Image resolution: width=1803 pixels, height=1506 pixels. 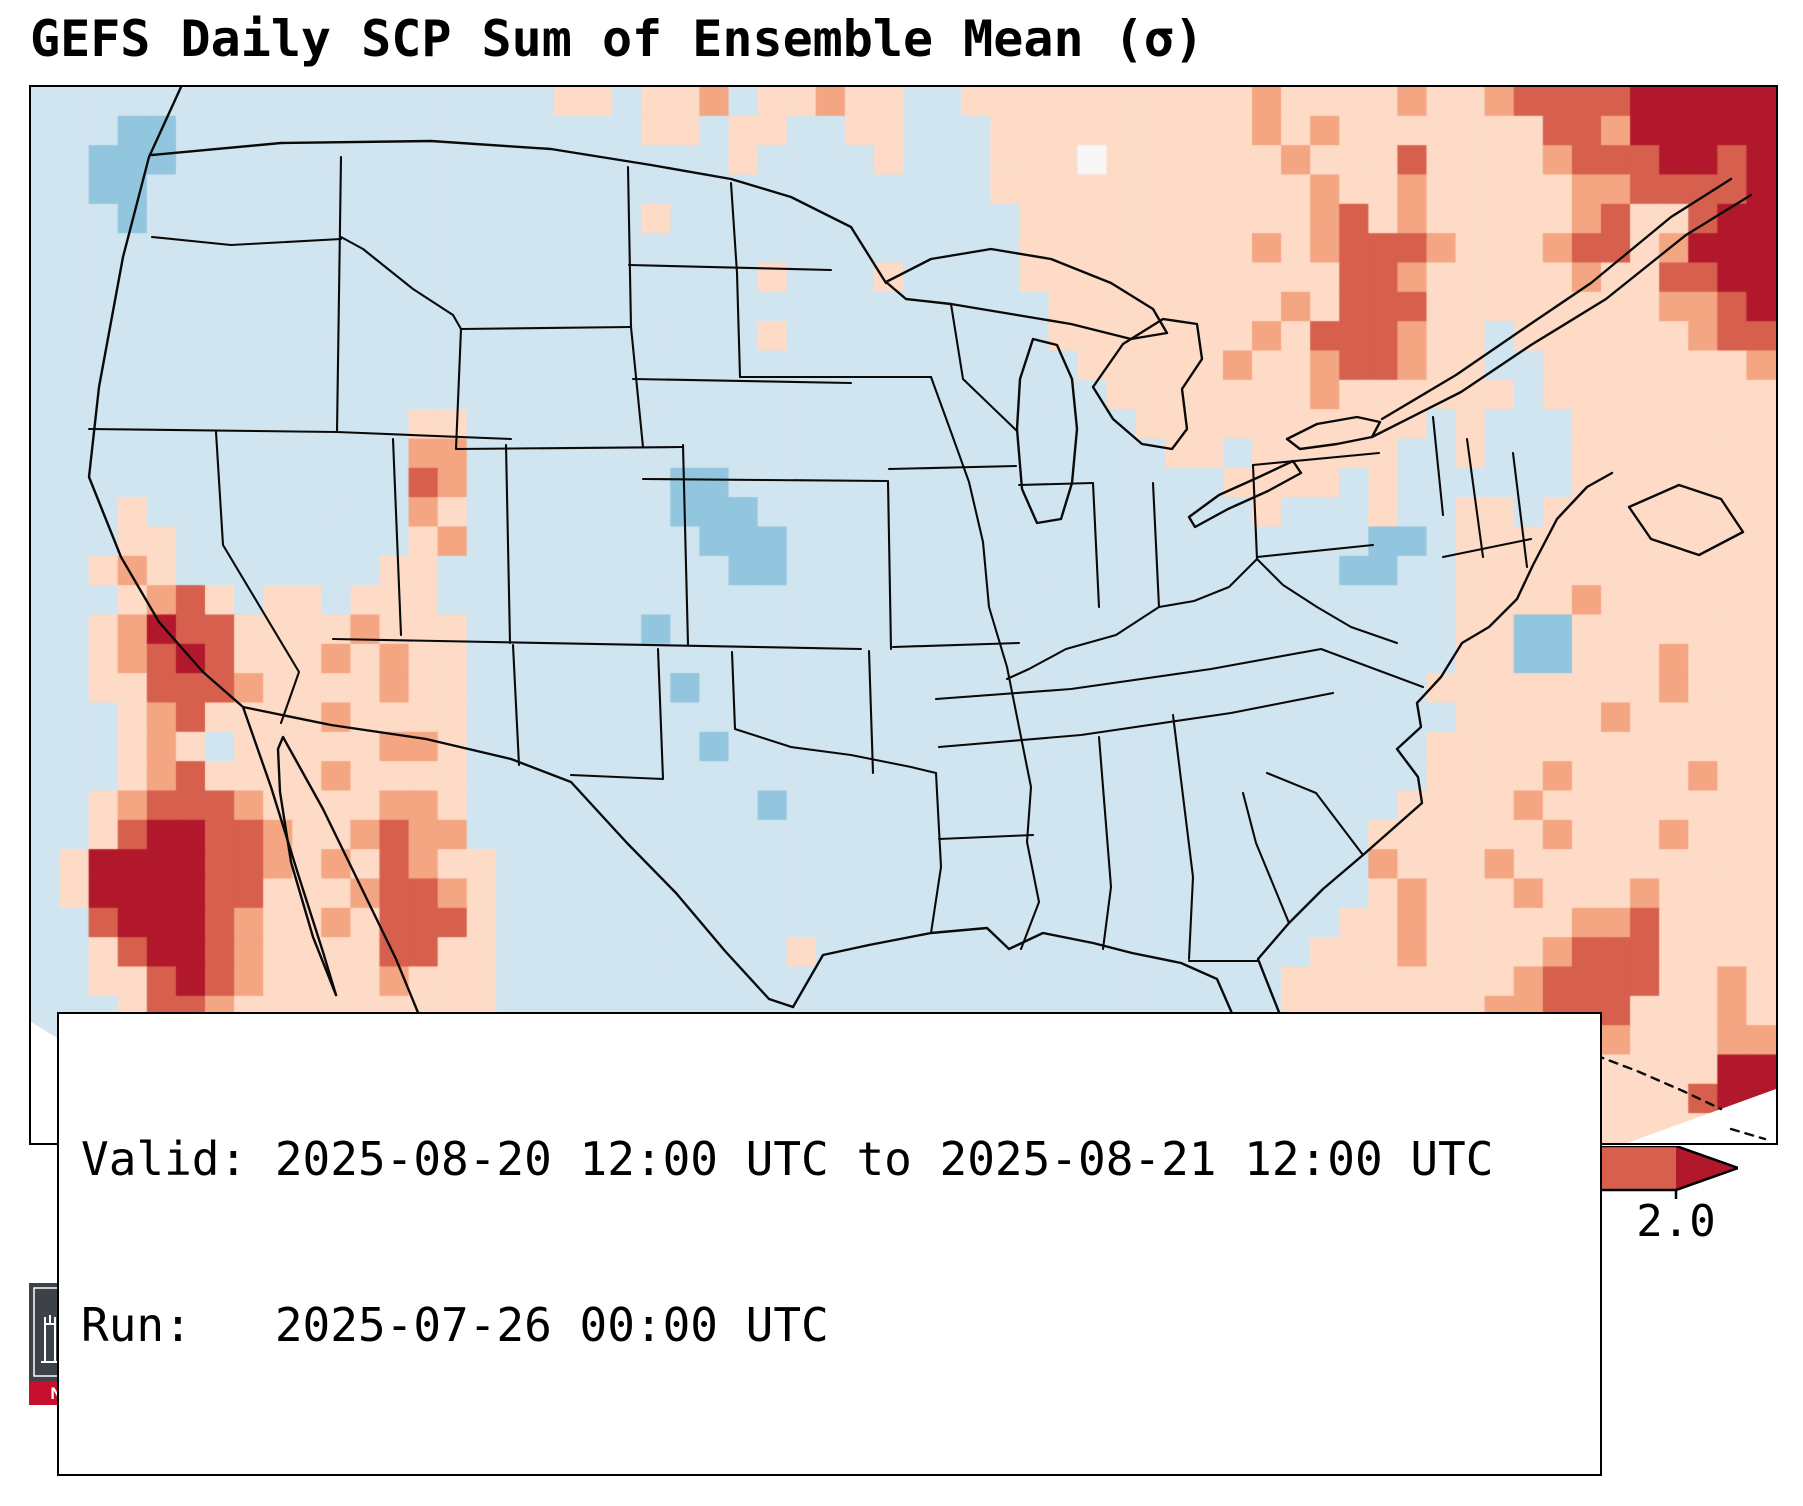 What do you see at coordinates (617, 39) in the screenshot?
I see `figure-title: GEFS Daily SCP Sum of Ensemble Mean (σ)` at bounding box center [617, 39].